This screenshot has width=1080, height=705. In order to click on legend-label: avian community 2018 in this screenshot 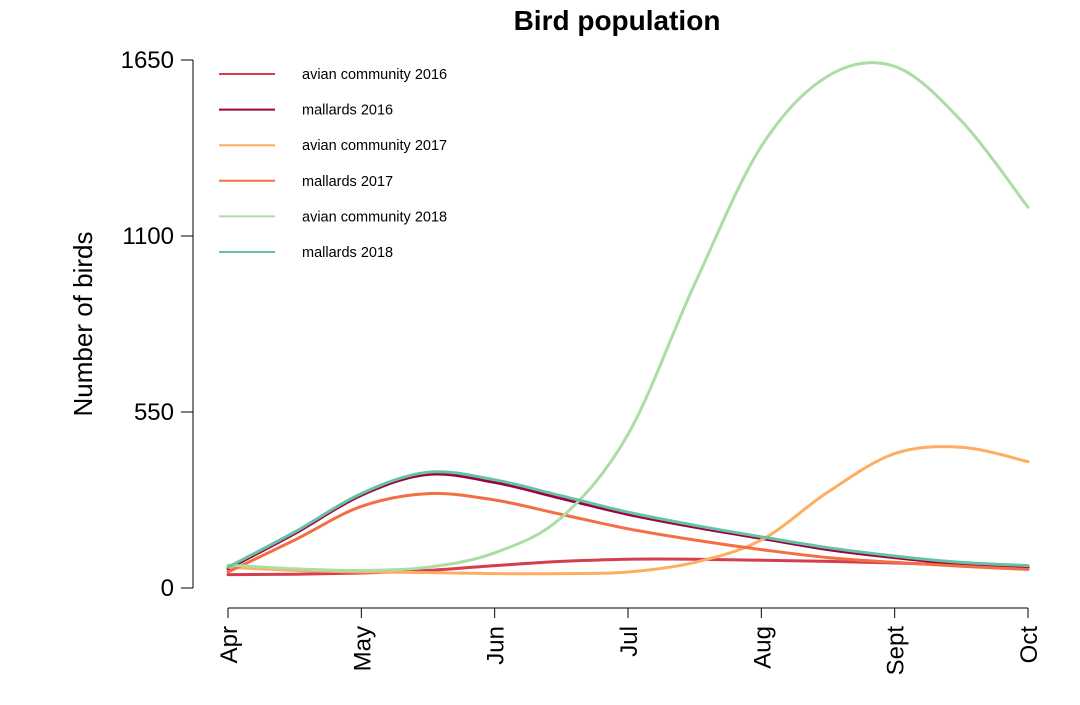, I will do `click(374, 217)`.